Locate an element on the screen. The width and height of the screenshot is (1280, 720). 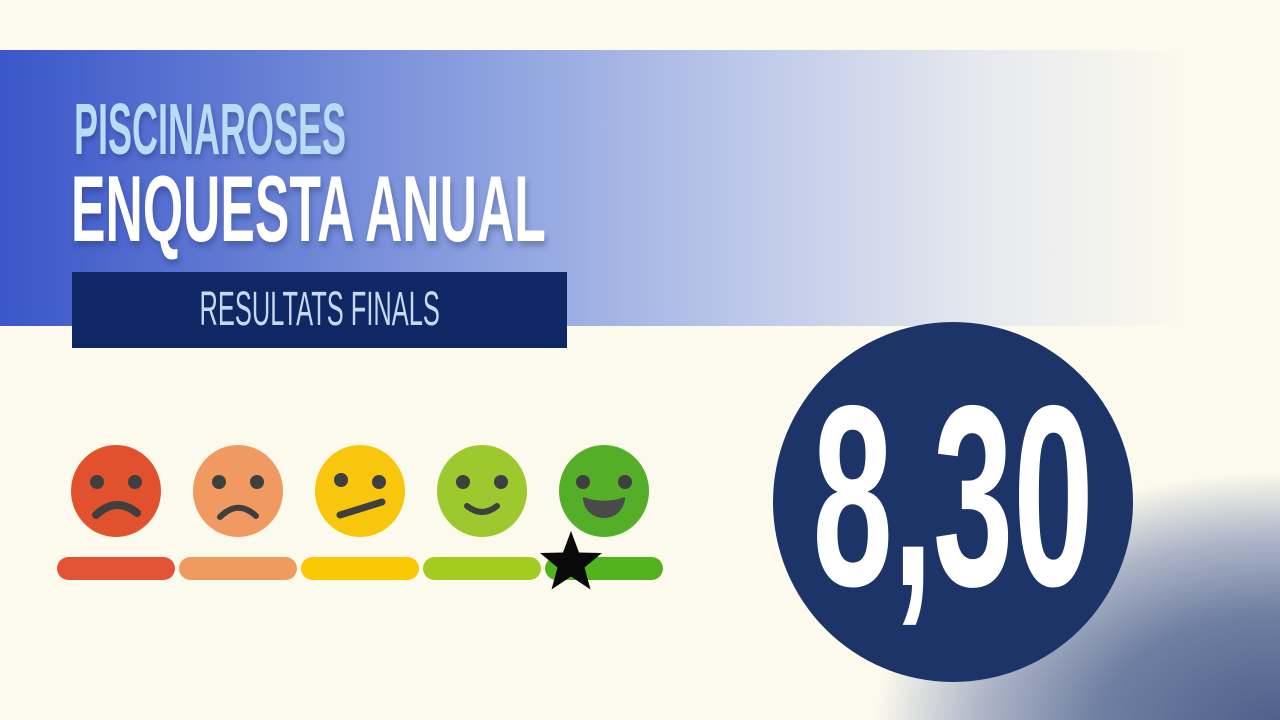
happy-face-icon is located at coordinates (482, 491).